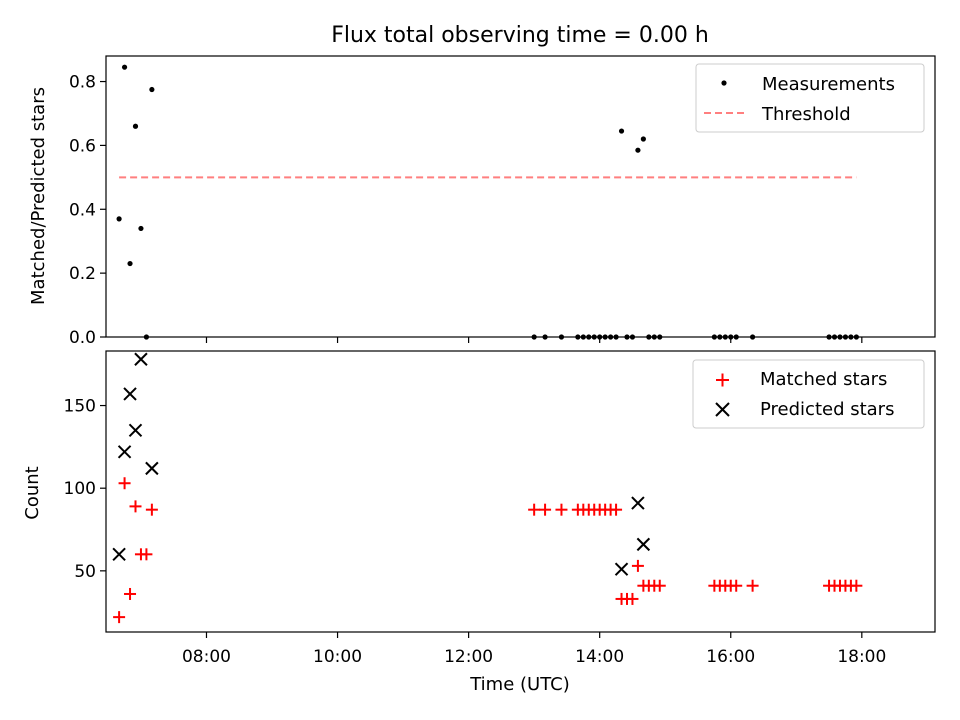 Image resolution: width=960 pixels, height=720 pixels. I want to click on legend-measurements-marker, so click(724, 83).